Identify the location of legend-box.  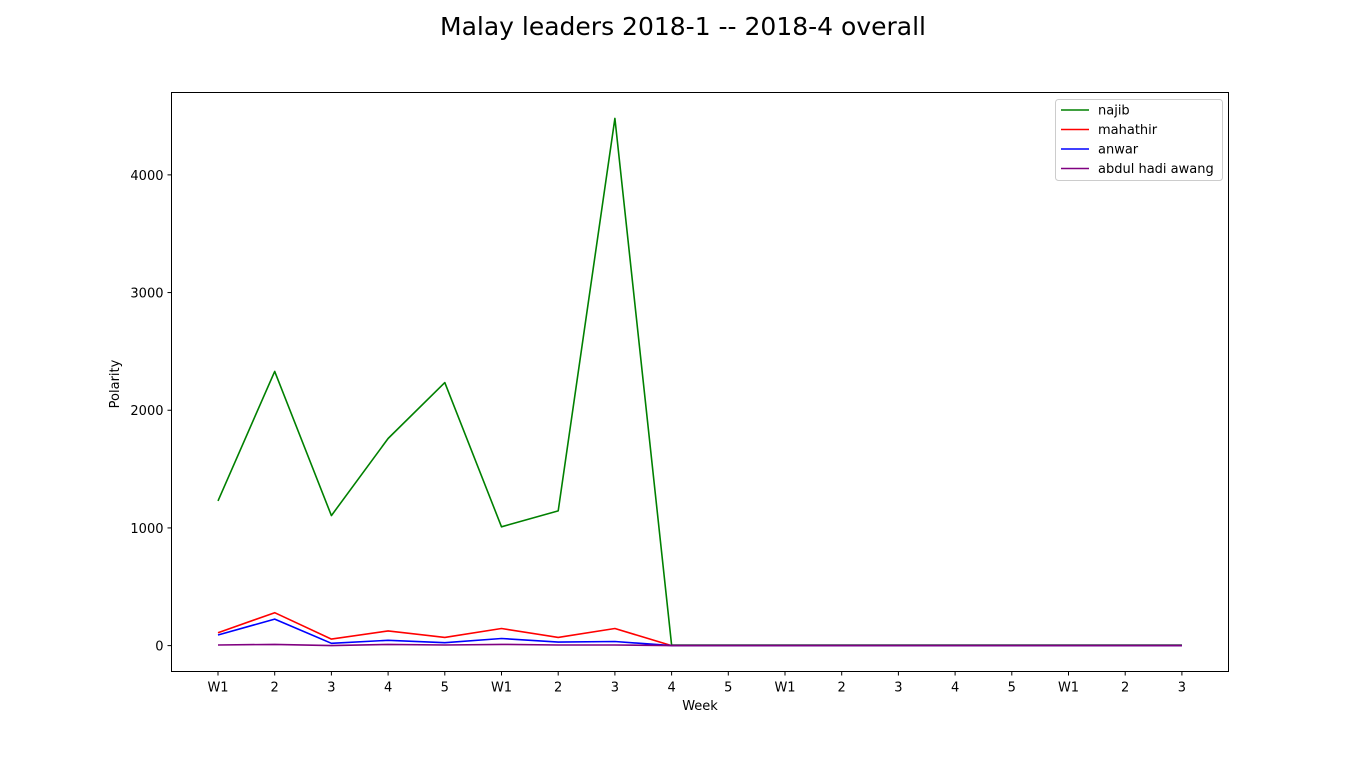
(1139, 140).